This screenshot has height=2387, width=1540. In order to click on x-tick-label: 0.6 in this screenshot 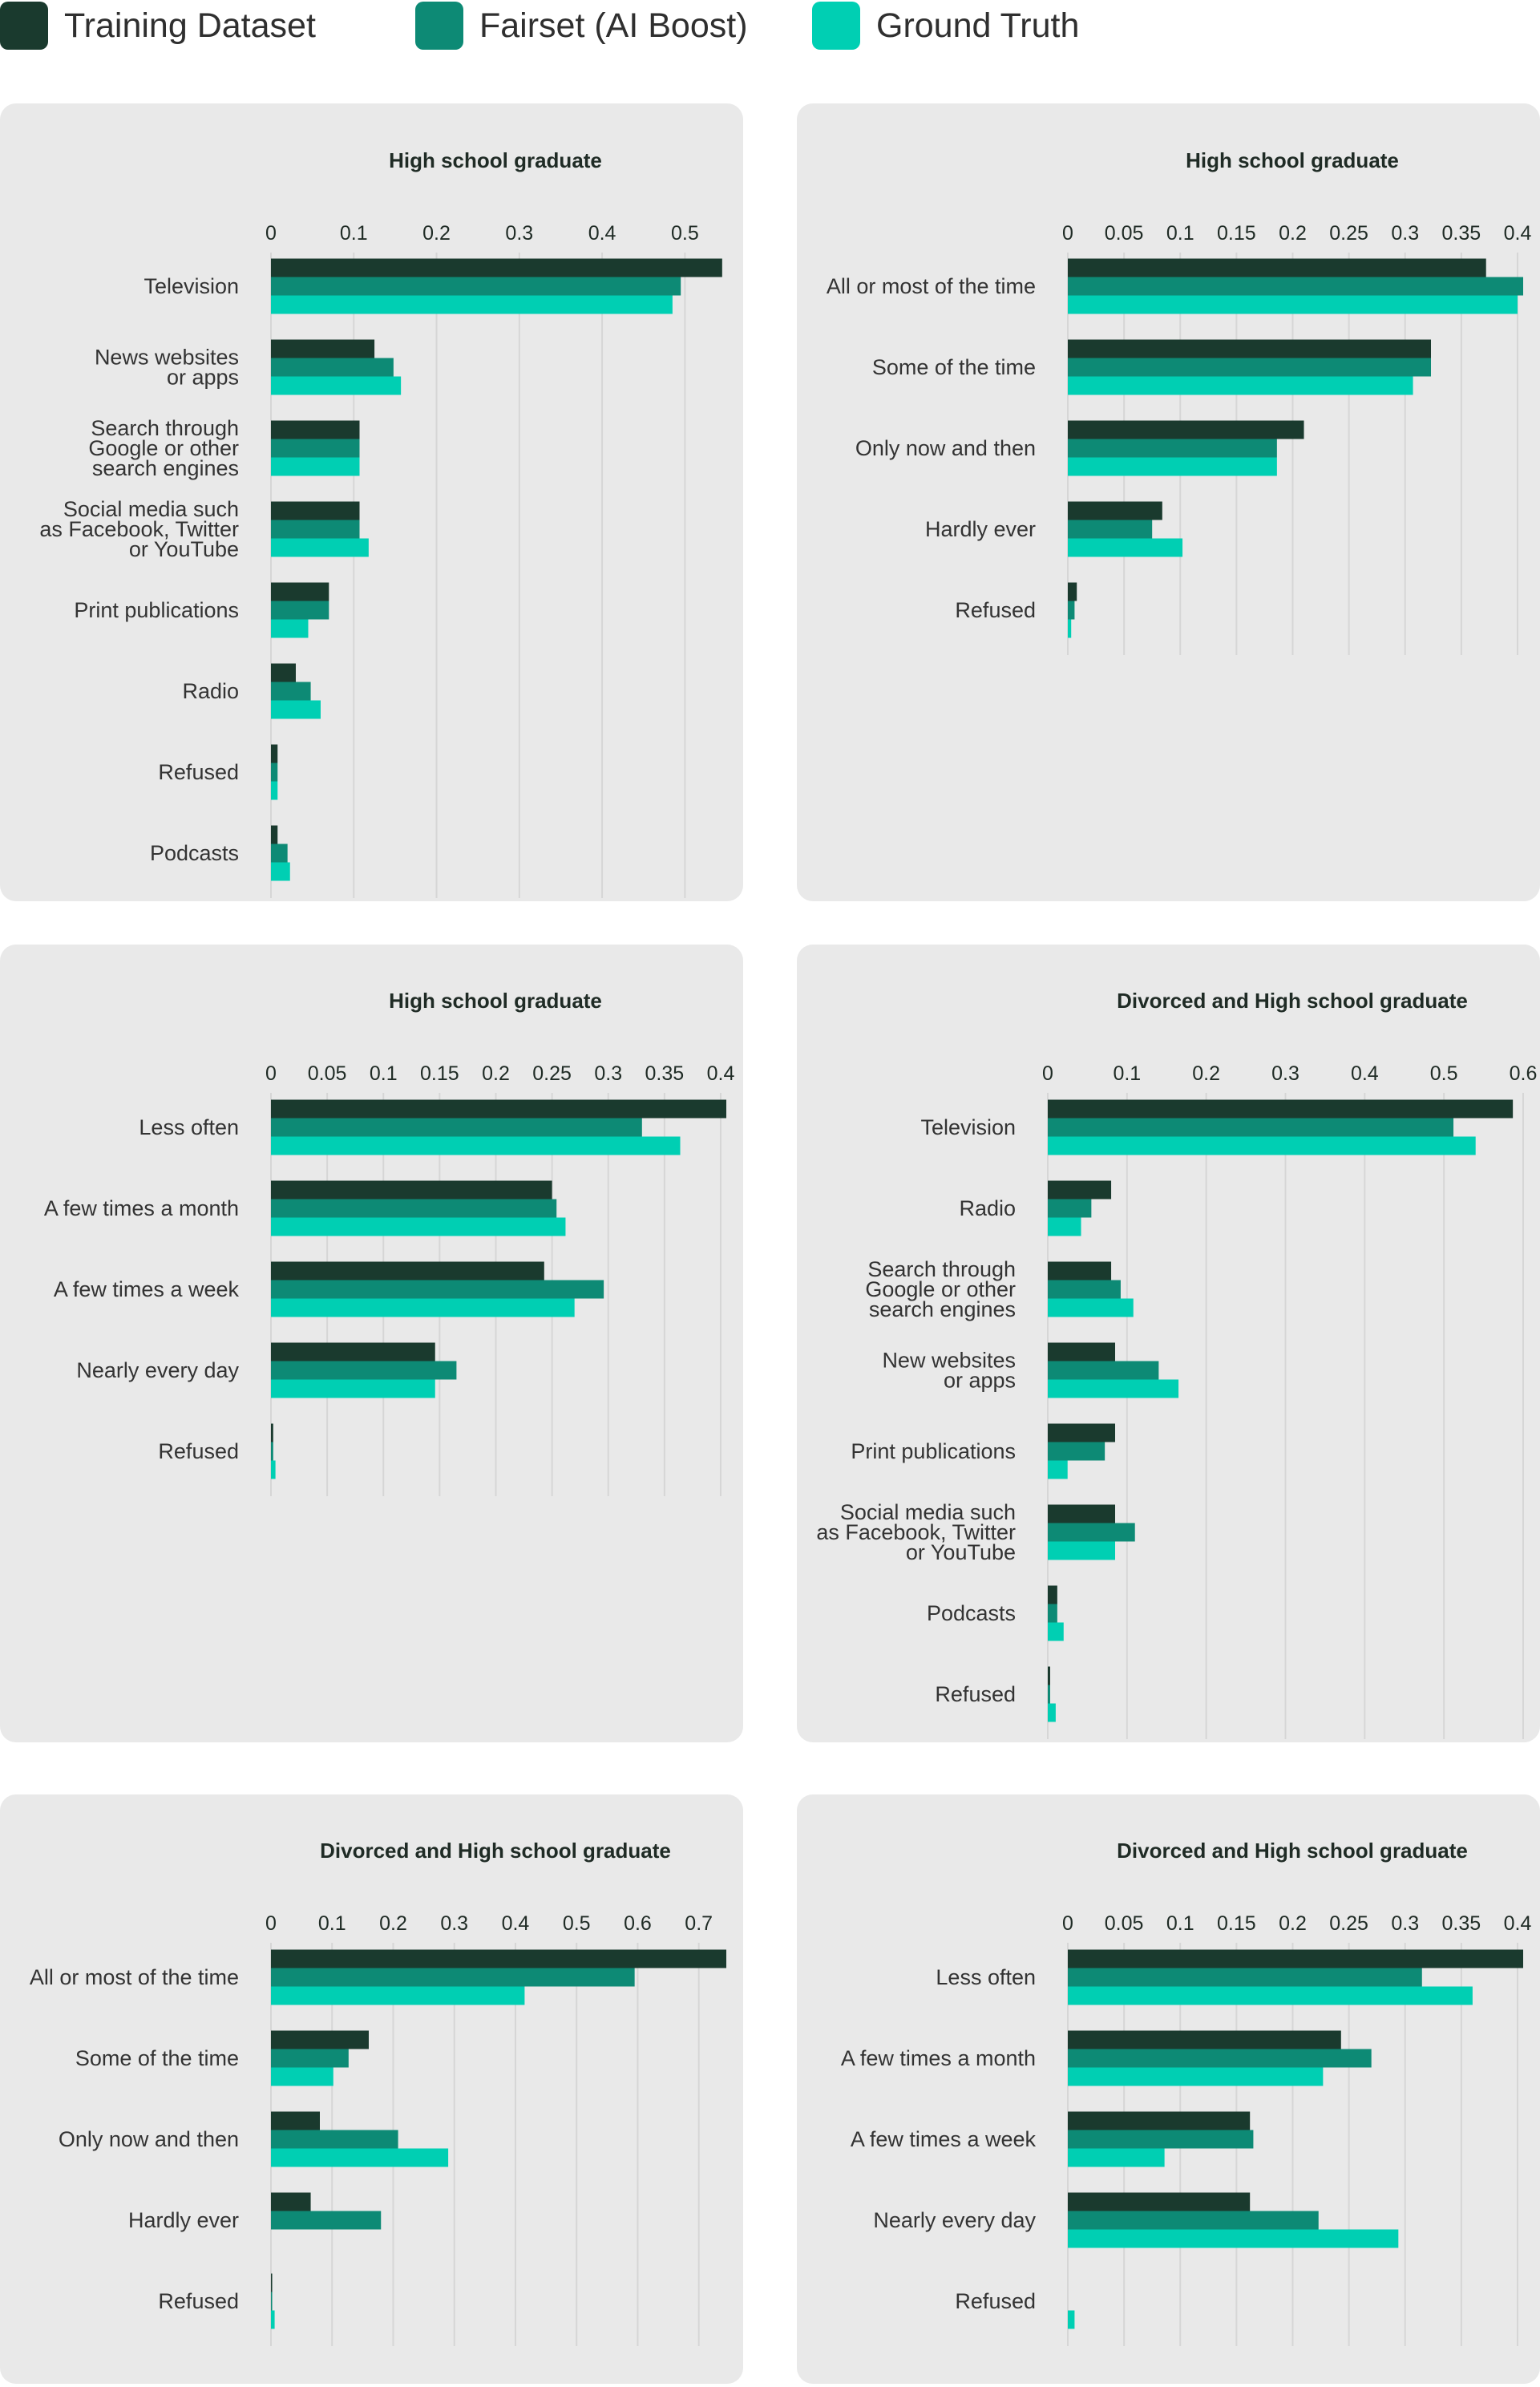, I will do `click(1524, 1073)`.